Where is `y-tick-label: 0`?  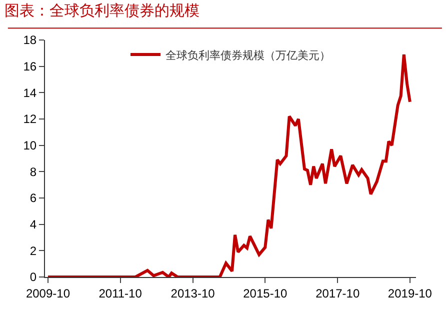 y-tick-label: 0 is located at coordinates (33, 277).